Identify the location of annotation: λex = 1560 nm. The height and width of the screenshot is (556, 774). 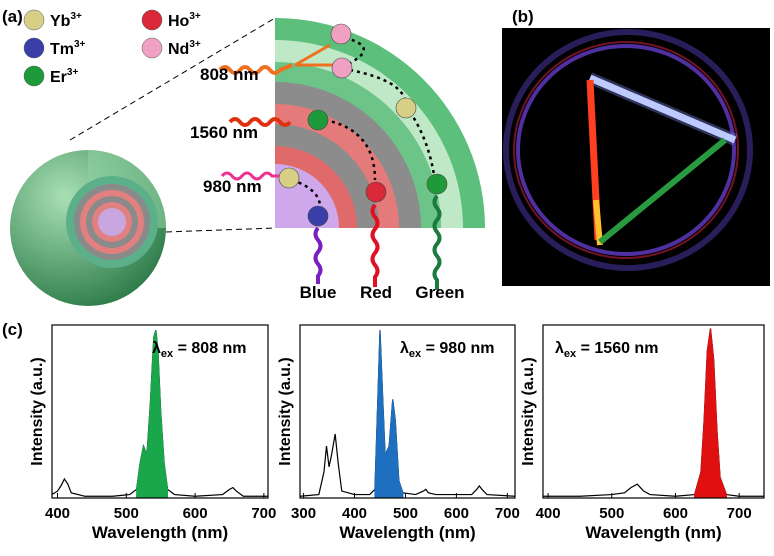
(606, 350).